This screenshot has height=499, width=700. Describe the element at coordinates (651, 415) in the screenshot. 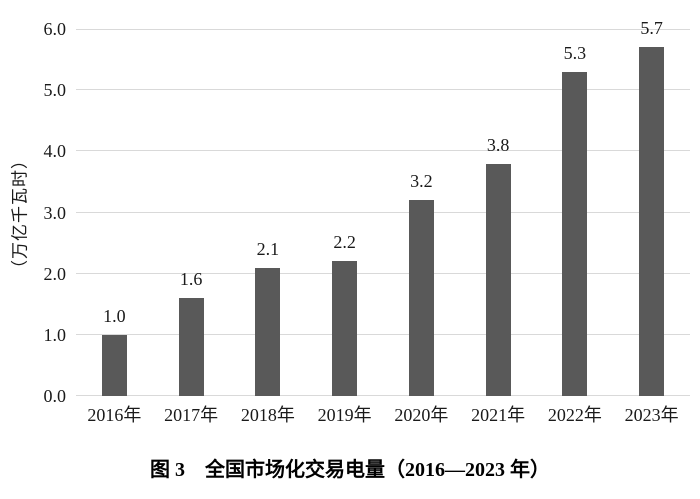

I see `x-tick-label: 2023年` at that location.